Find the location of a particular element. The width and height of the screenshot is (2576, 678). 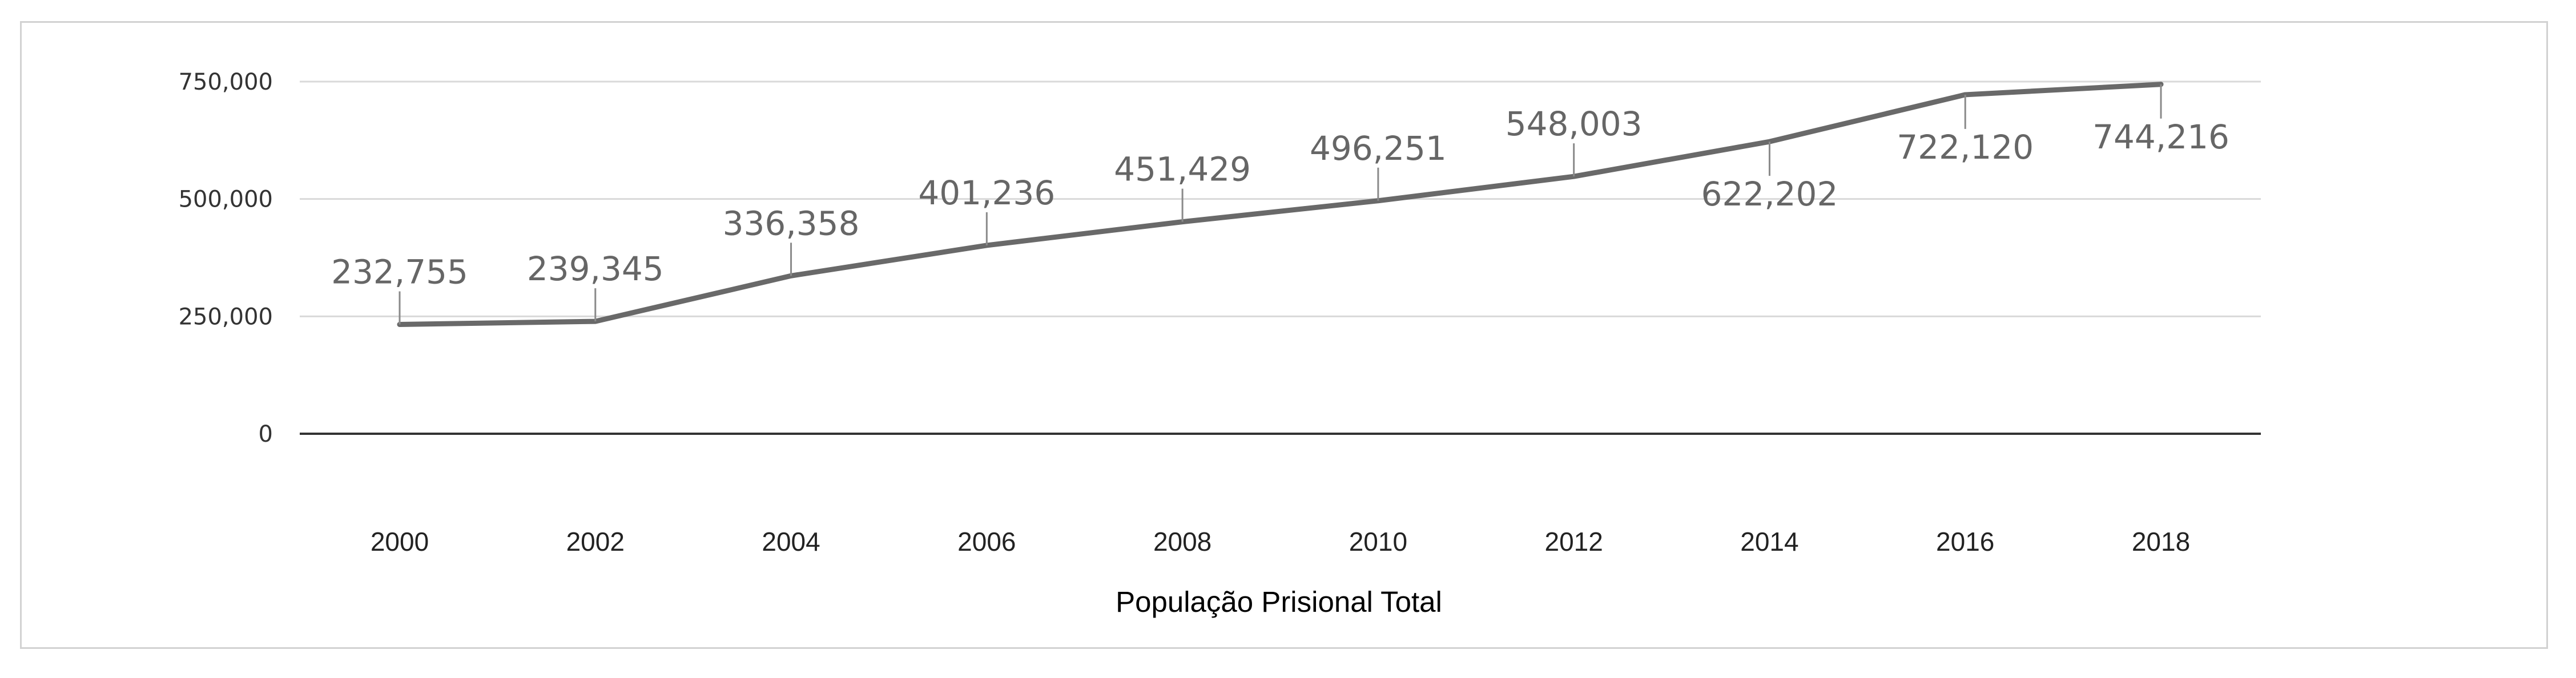

x-tick-label: 2016 is located at coordinates (1965, 541).